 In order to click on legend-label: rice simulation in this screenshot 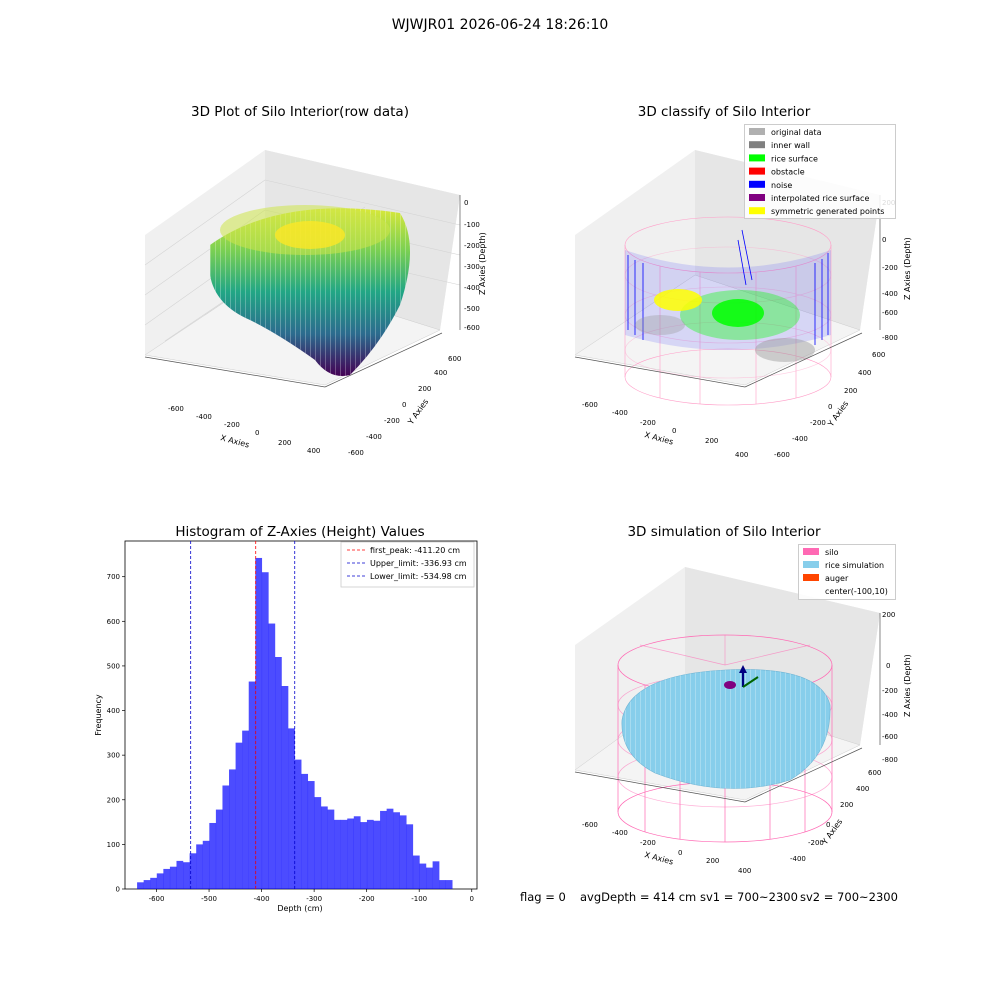, I will do `click(854, 565)`.